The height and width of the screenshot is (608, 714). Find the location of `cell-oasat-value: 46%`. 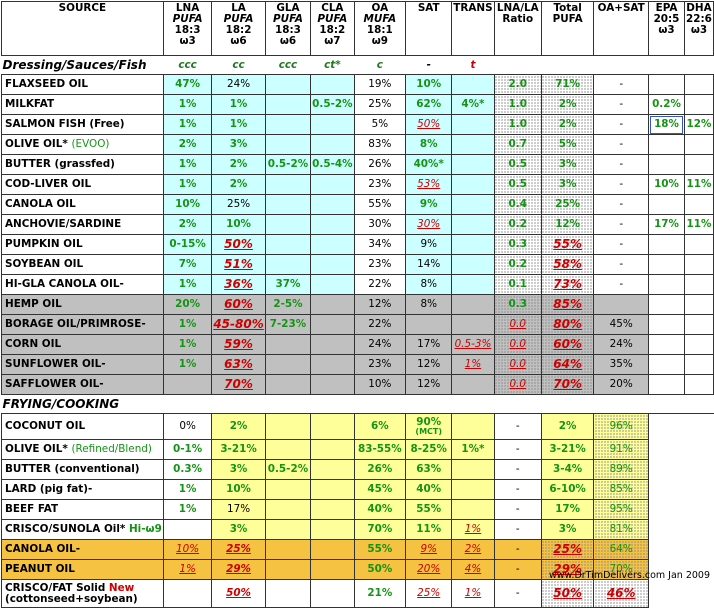

cell-oasat-value: 46% is located at coordinates (621, 593).